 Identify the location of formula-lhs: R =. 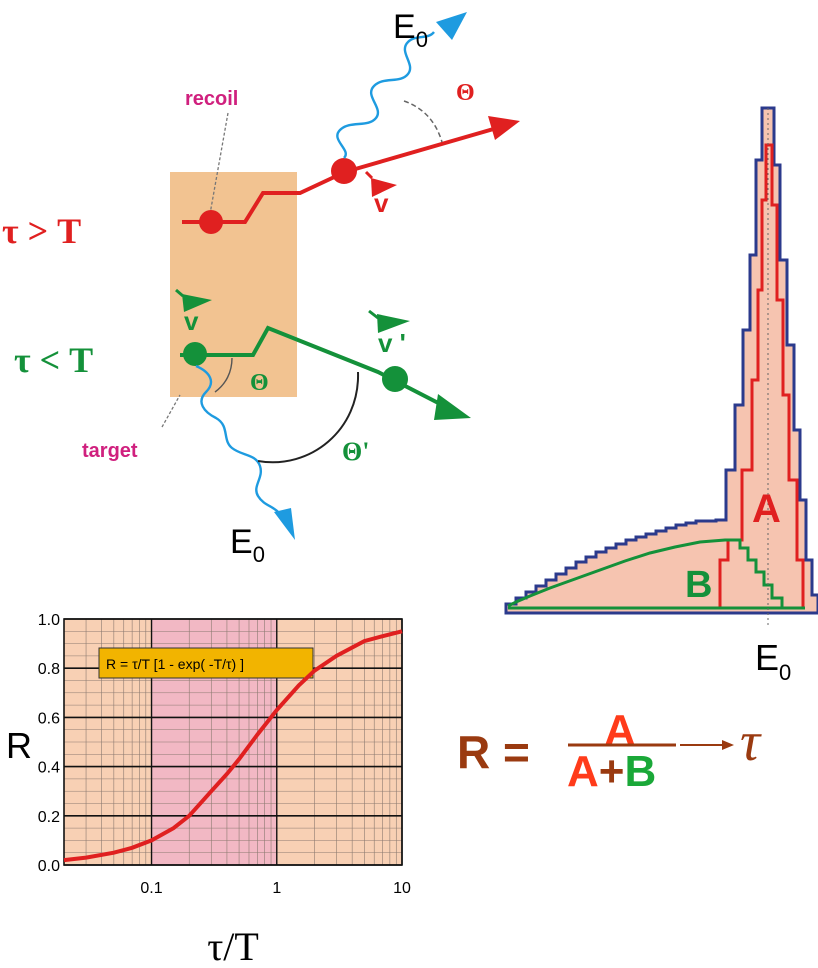
(493, 752).